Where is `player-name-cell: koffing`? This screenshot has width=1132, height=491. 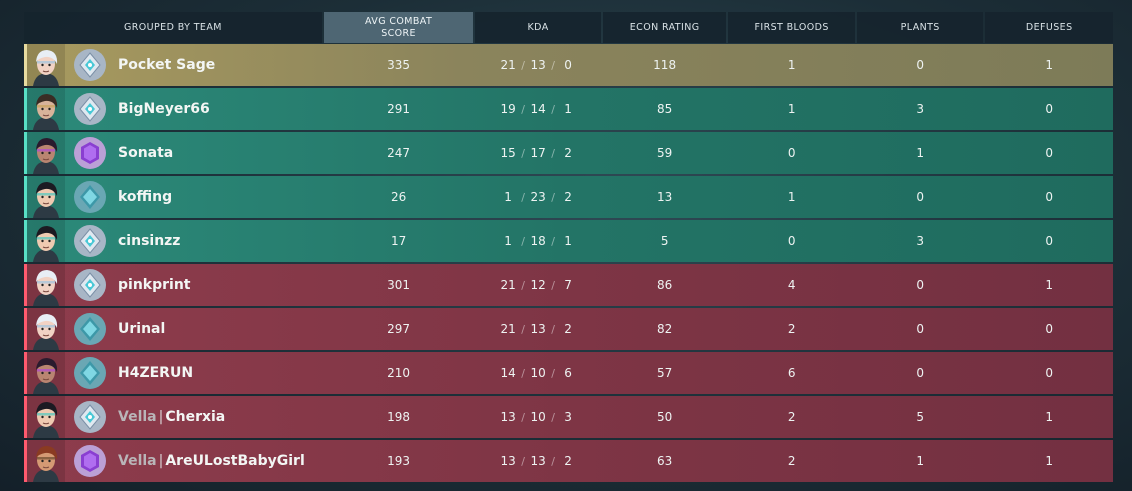 player-name-cell: koffing is located at coordinates (173, 197).